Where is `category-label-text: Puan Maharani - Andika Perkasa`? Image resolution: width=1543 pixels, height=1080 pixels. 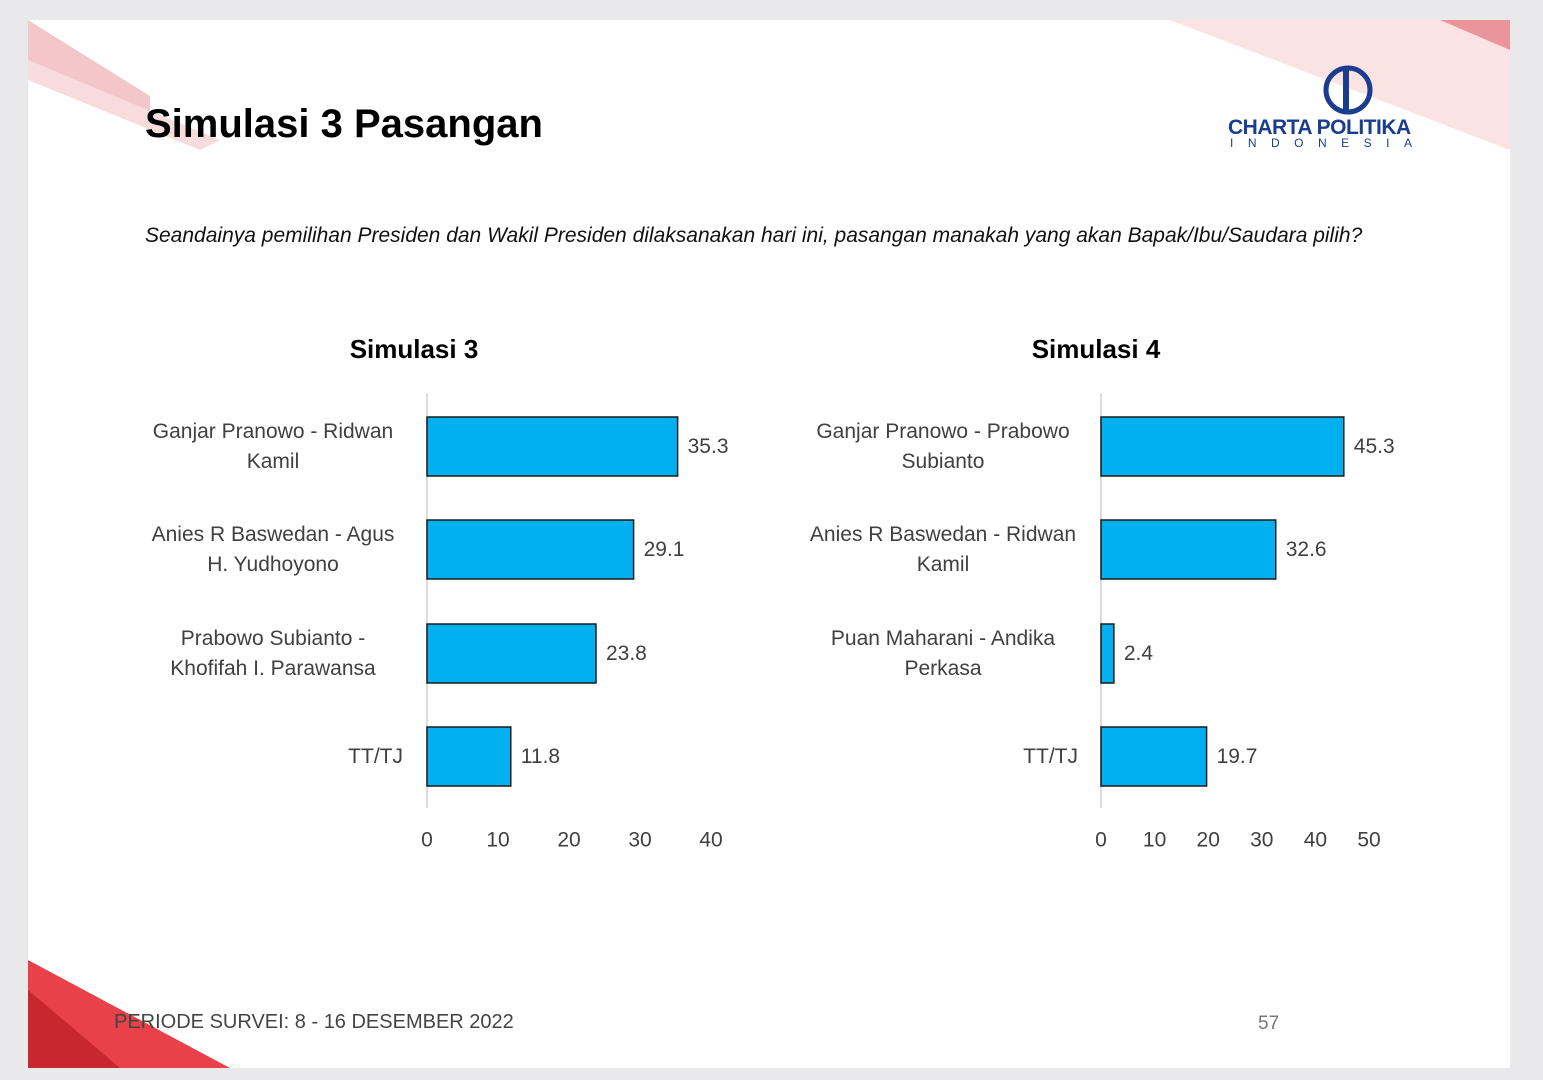 category-label-text: Puan Maharani - Andika Perkasa is located at coordinates (943, 653).